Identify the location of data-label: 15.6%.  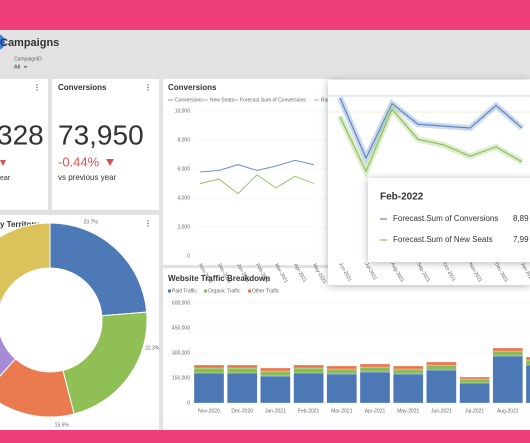
(62, 426).